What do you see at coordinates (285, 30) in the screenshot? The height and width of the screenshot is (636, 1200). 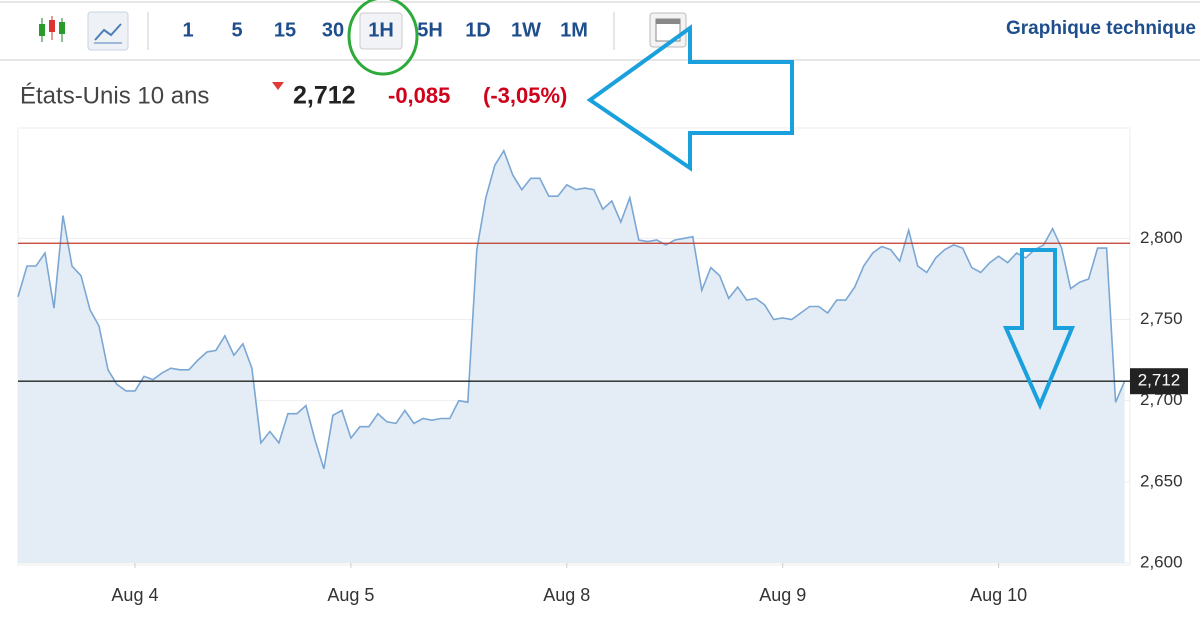 I see `interval-button: 15` at bounding box center [285, 30].